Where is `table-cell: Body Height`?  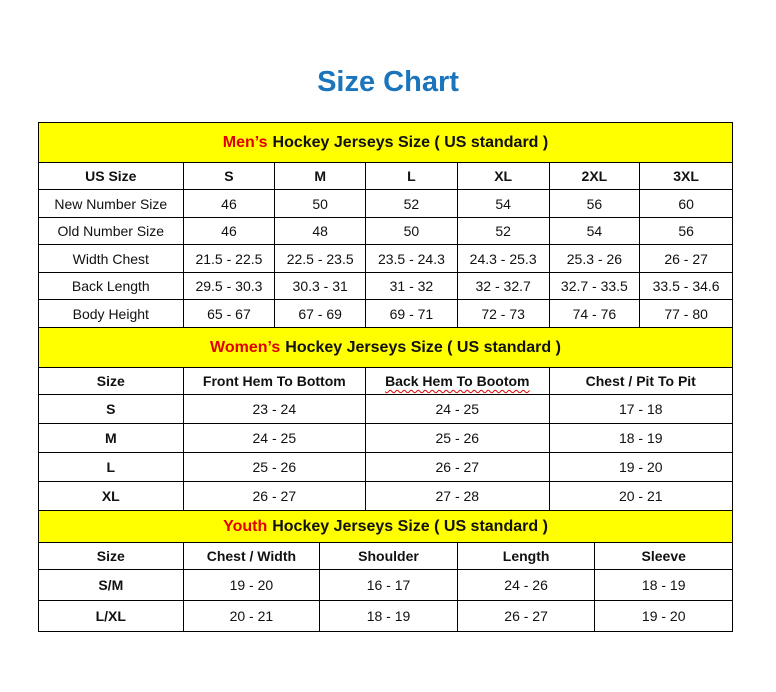 table-cell: Body Height is located at coordinates (111, 313).